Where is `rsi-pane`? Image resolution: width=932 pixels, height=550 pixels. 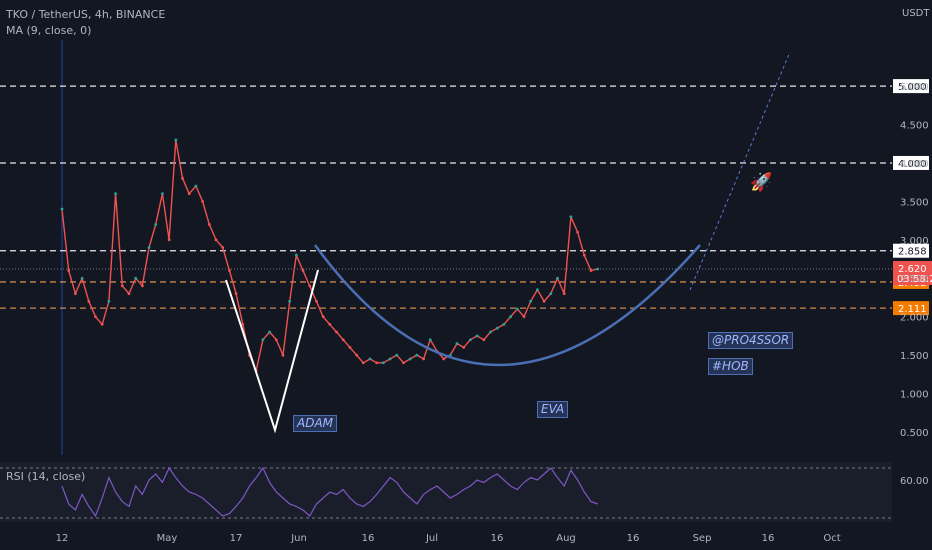 rsi-pane is located at coordinates (446, 492).